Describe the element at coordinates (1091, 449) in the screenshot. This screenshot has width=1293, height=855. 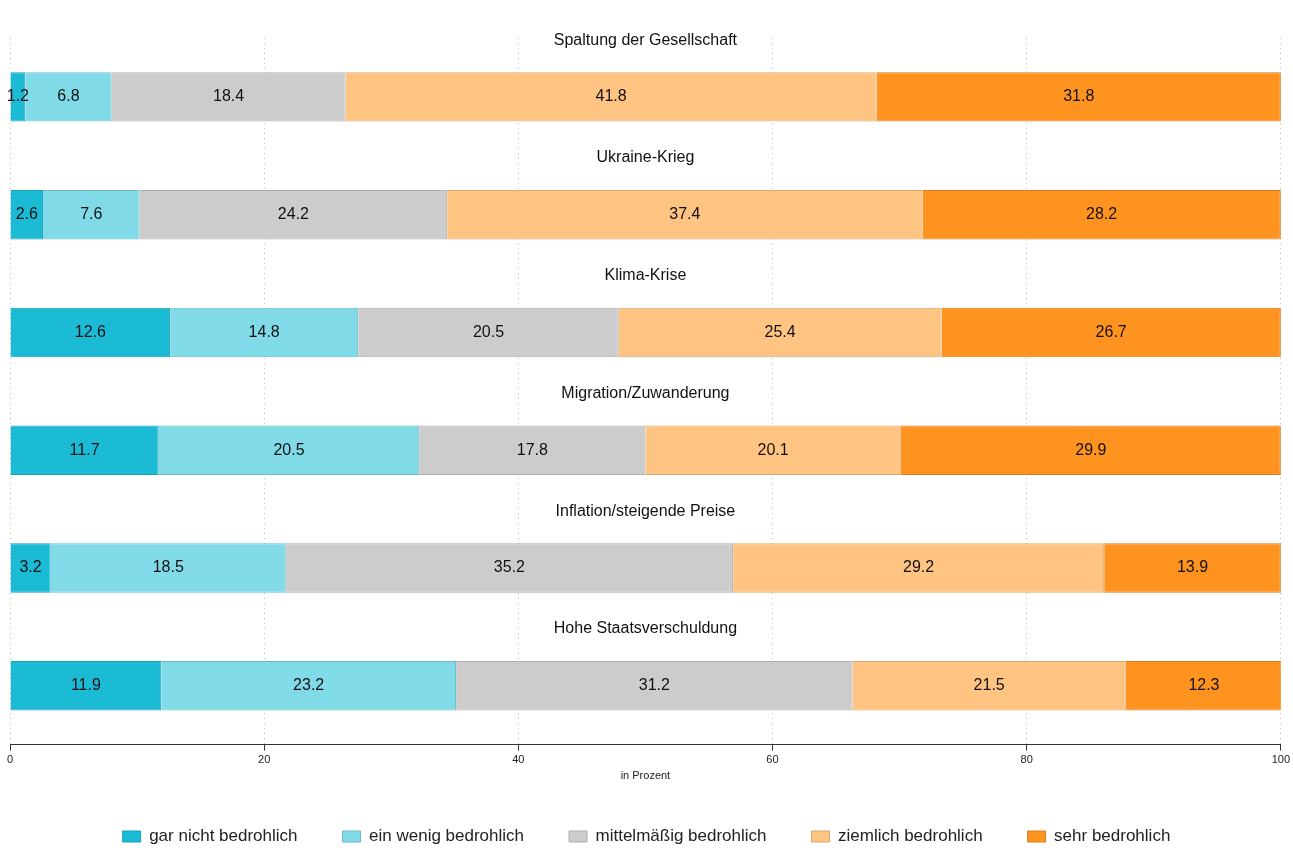
I see `data-label: 29.9` at that location.